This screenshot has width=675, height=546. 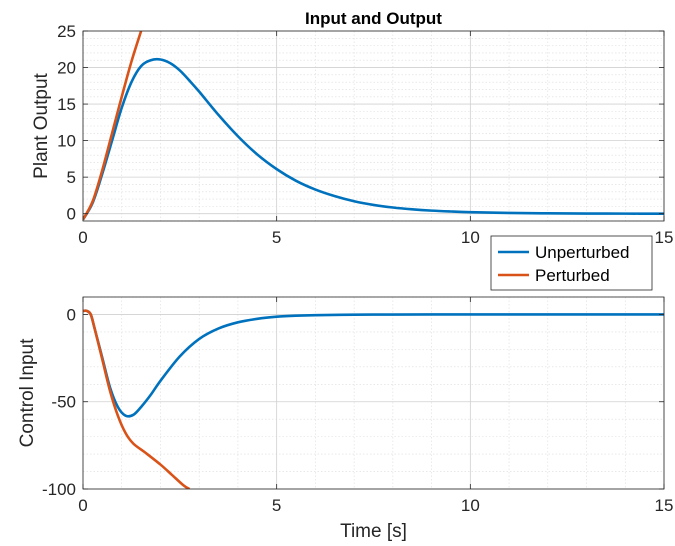 I want to click on y-tick-label: -50, so click(x=63, y=402).